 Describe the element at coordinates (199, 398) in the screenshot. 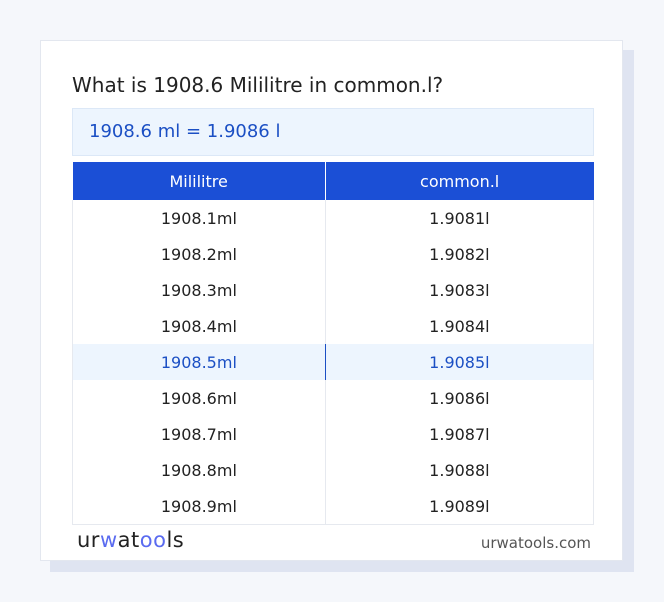

I see `table-cell: 1908.6ml` at that location.